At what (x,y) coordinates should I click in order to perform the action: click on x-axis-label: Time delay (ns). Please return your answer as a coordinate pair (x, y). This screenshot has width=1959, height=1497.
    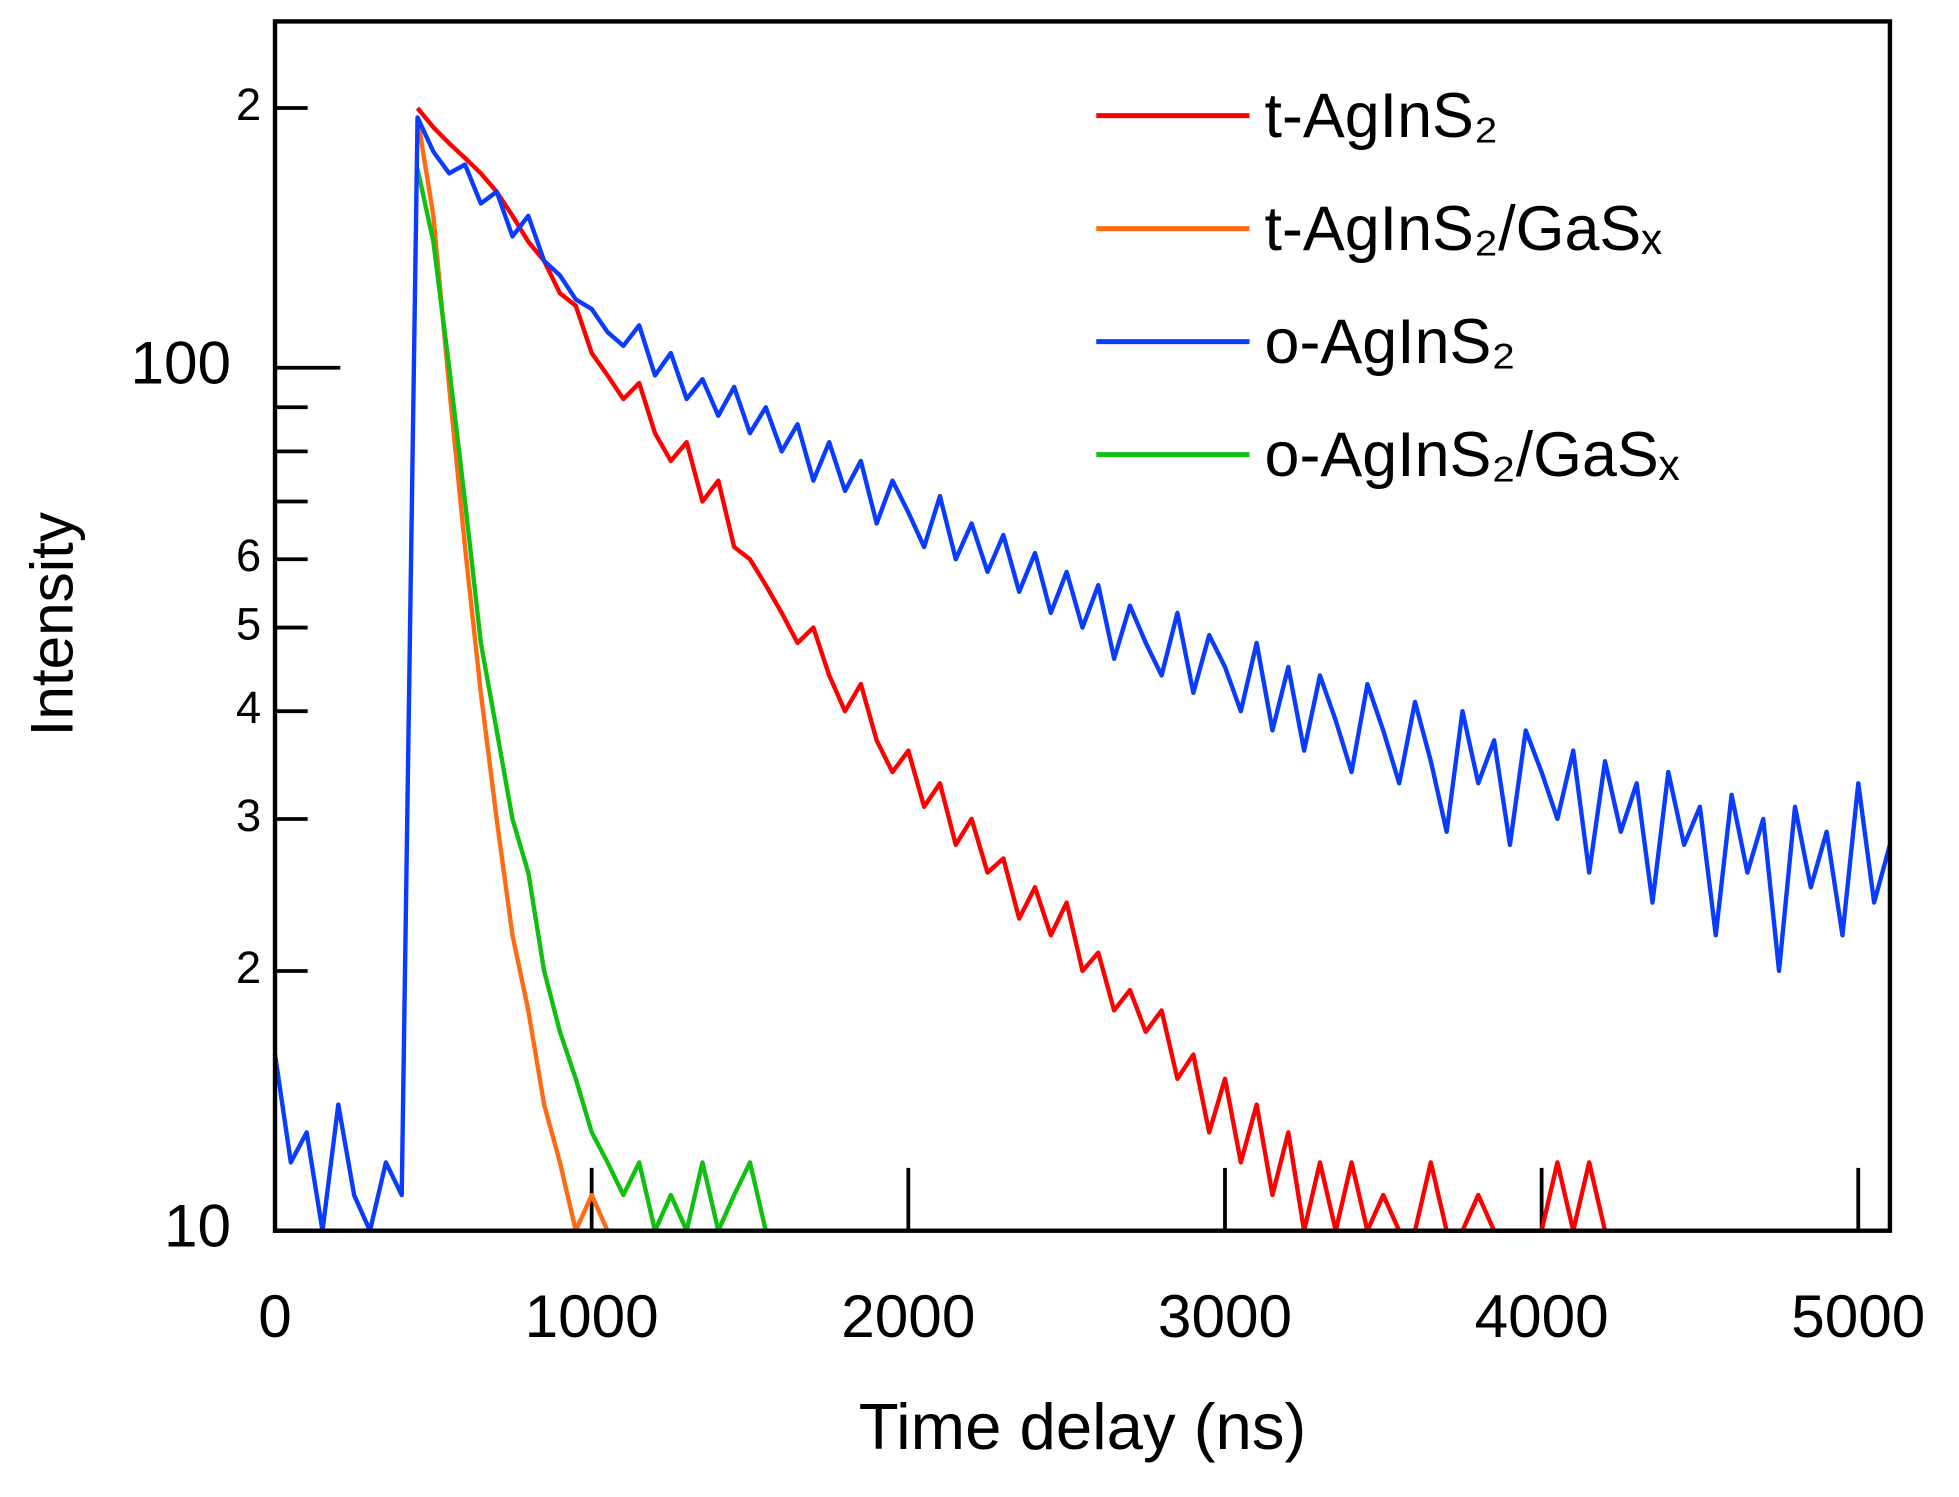
    Looking at the image, I should click on (1083, 1426).